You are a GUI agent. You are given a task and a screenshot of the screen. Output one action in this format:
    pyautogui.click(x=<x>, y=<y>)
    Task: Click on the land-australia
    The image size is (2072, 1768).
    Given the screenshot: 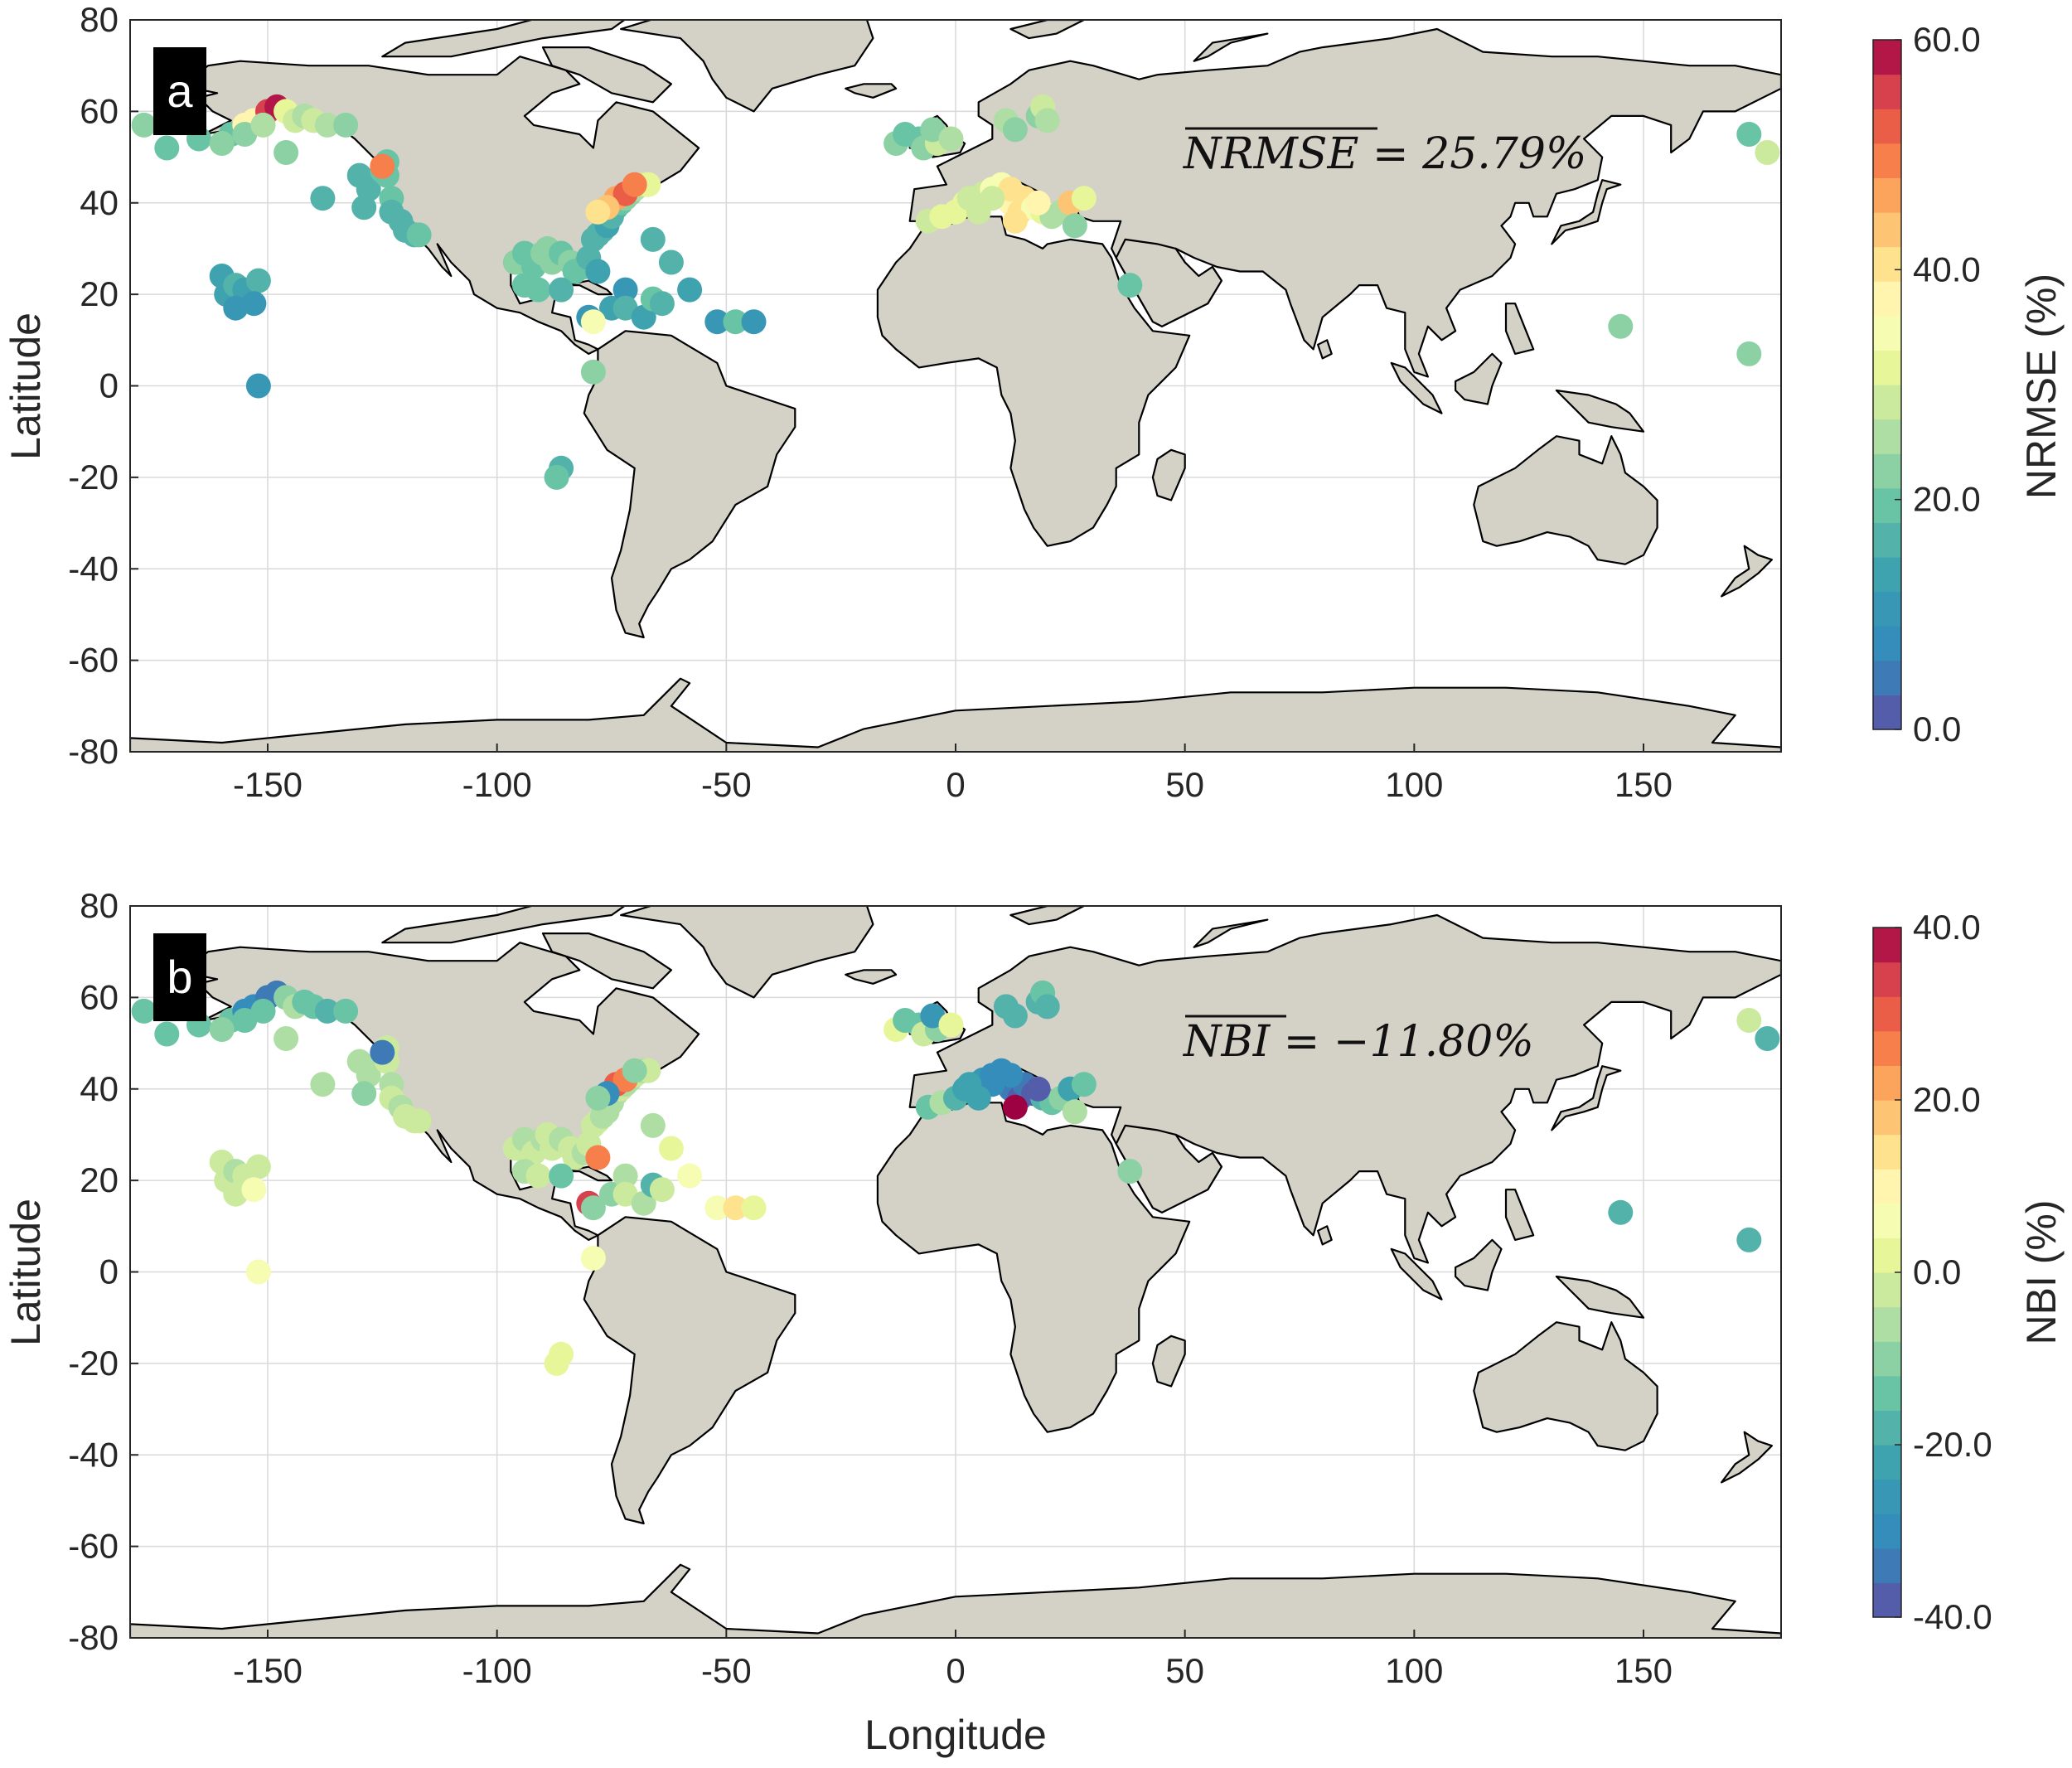 What is the action you would take?
    pyautogui.click(x=1565, y=1386)
    